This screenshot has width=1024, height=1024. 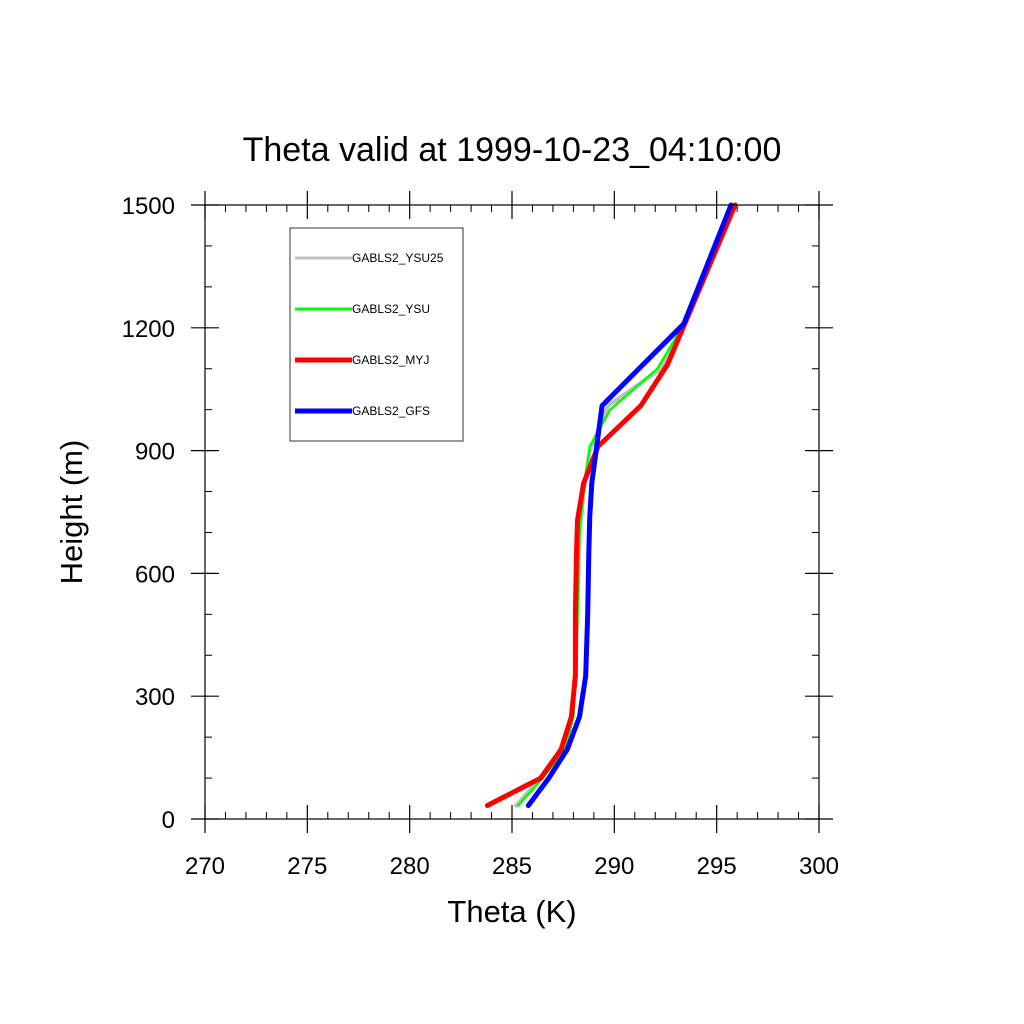 What do you see at coordinates (717, 866) in the screenshot?
I see `x-tick-label: 295` at bounding box center [717, 866].